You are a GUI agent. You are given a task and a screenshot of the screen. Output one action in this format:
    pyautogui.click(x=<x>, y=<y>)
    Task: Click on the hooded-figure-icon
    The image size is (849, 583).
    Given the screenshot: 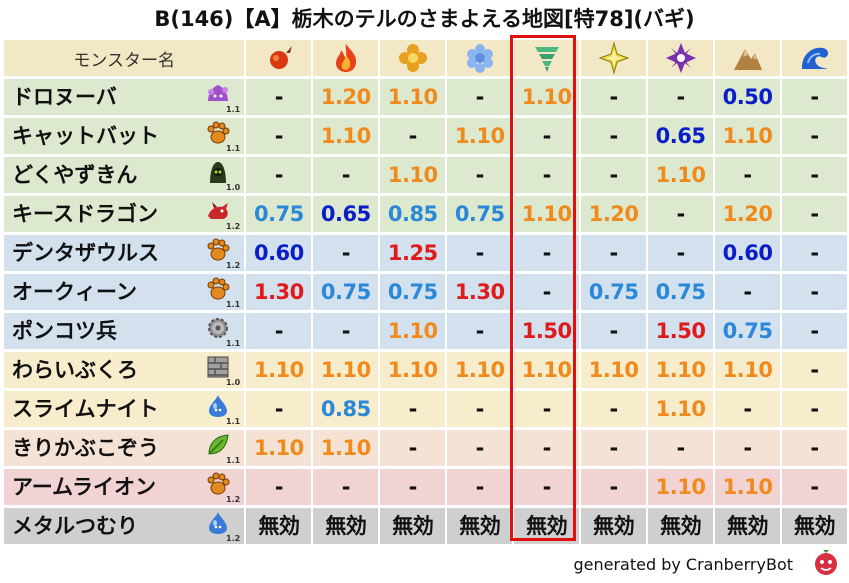 What is the action you would take?
    pyautogui.click(x=218, y=172)
    